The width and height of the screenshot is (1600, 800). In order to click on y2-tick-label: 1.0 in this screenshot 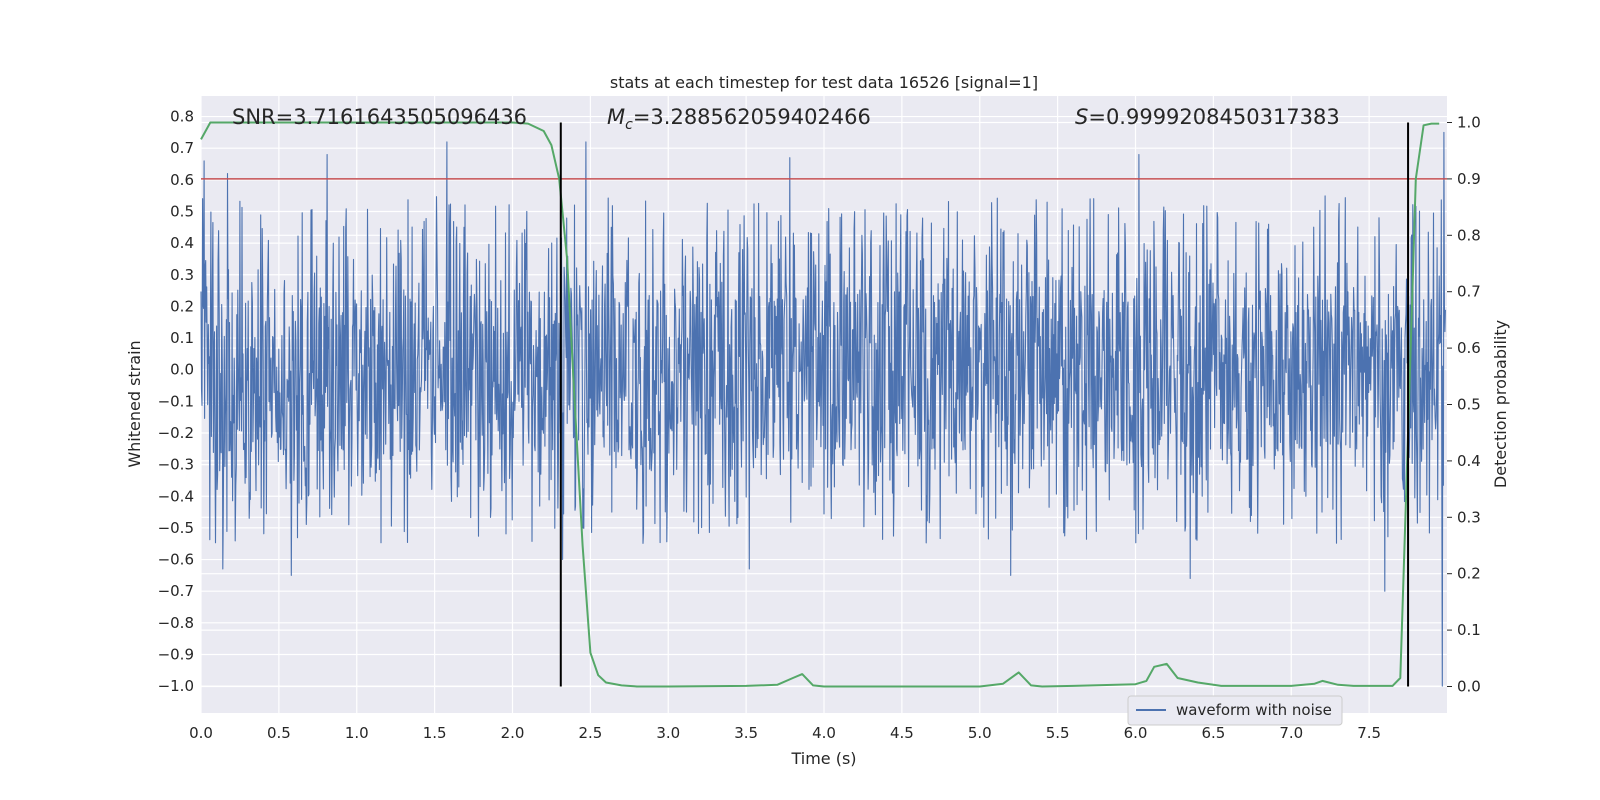, I will do `click(1469, 123)`.